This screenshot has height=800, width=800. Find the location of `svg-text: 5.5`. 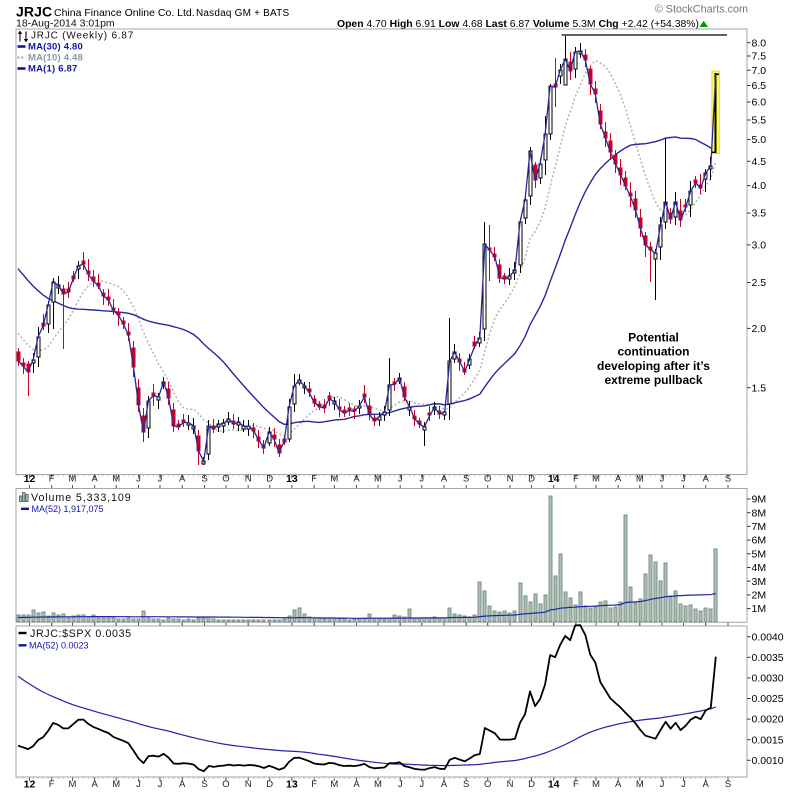

svg-text: 5.5 is located at coordinates (759, 121).